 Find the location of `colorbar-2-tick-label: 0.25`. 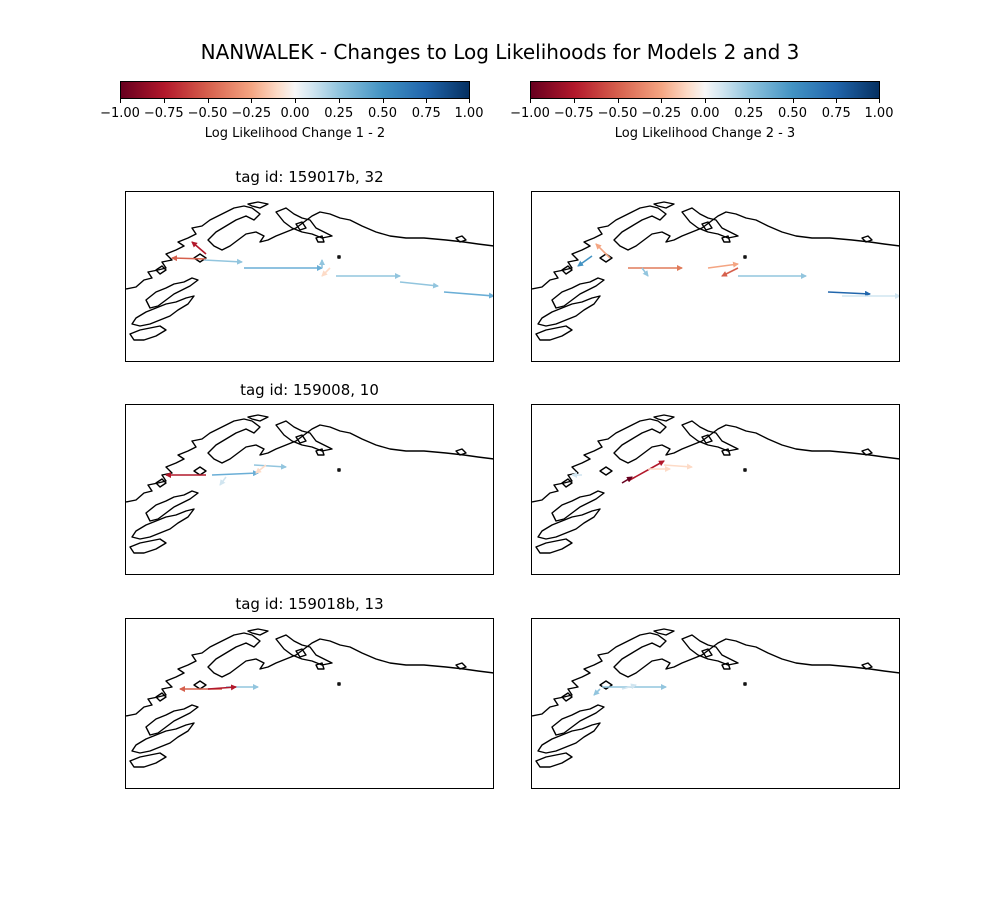

colorbar-2-tick-label: 0.25 is located at coordinates (749, 113).